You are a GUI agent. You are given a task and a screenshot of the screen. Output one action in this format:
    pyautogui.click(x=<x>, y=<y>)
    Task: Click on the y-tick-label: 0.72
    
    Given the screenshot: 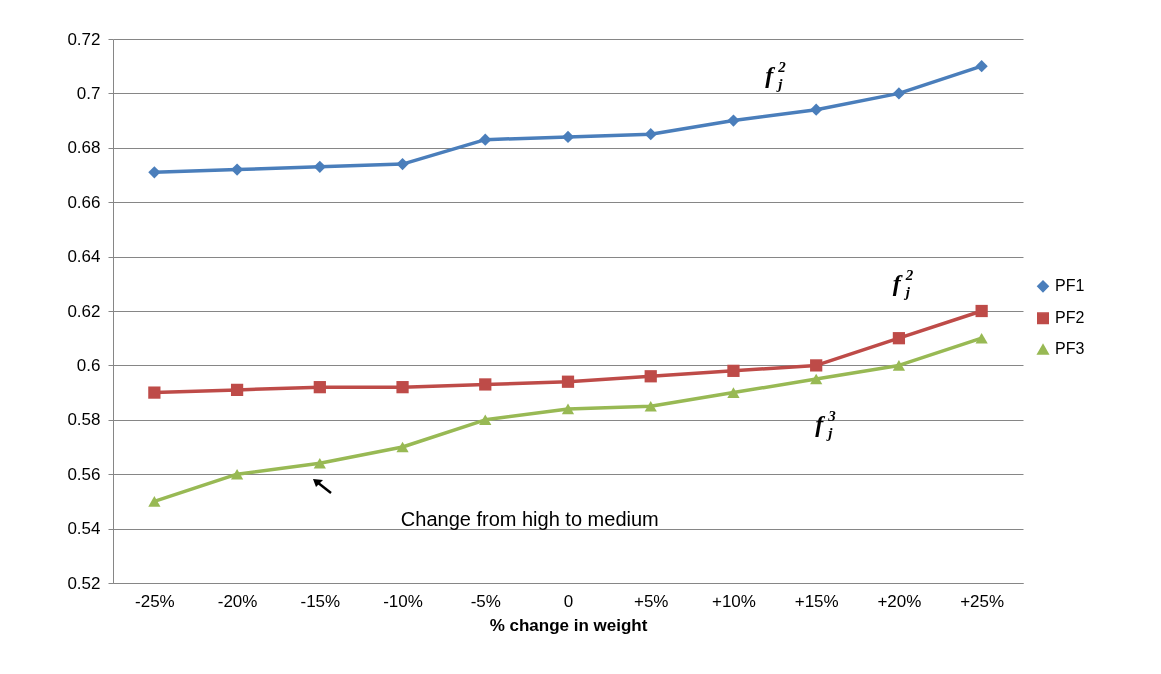 What is the action you would take?
    pyautogui.click(x=84, y=39)
    